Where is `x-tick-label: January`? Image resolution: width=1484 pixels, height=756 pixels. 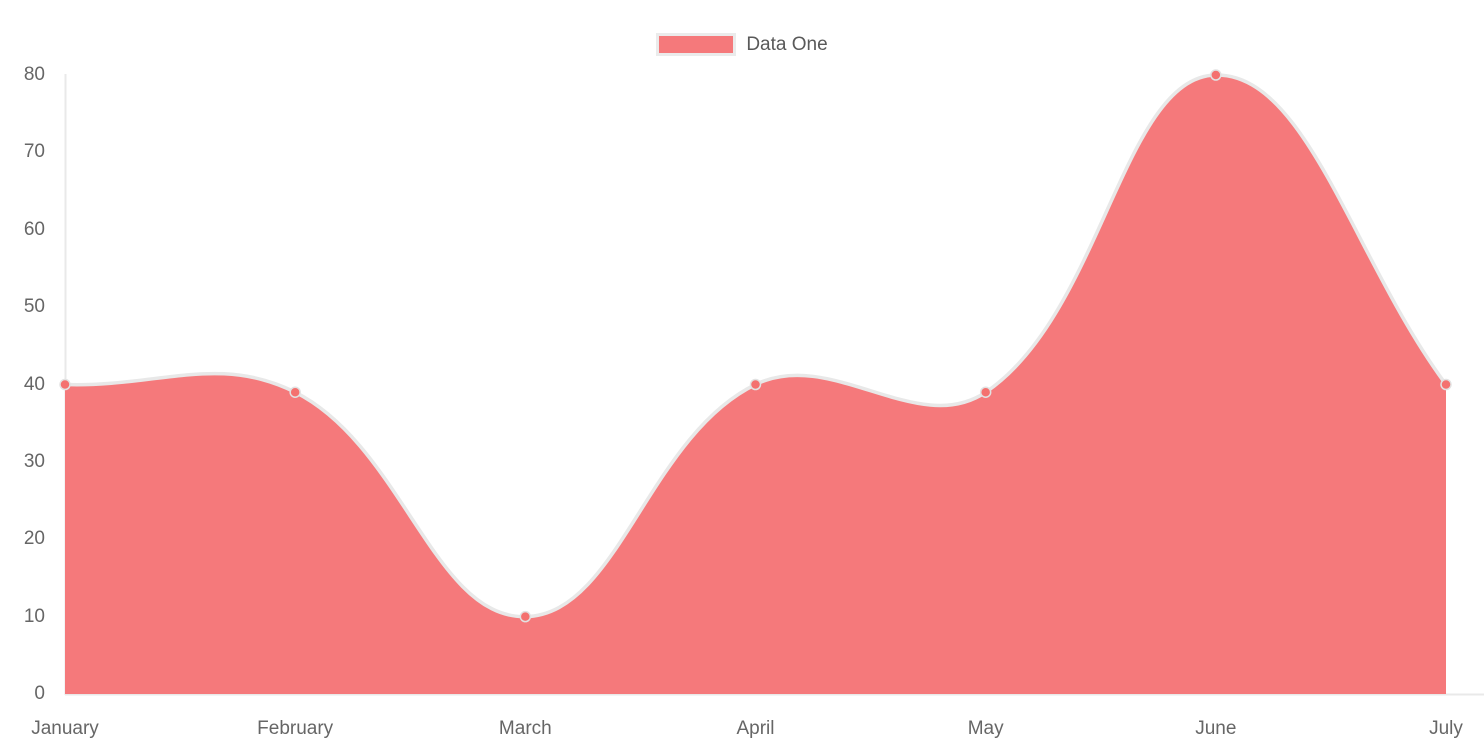
x-tick-label: January is located at coordinates (65, 728).